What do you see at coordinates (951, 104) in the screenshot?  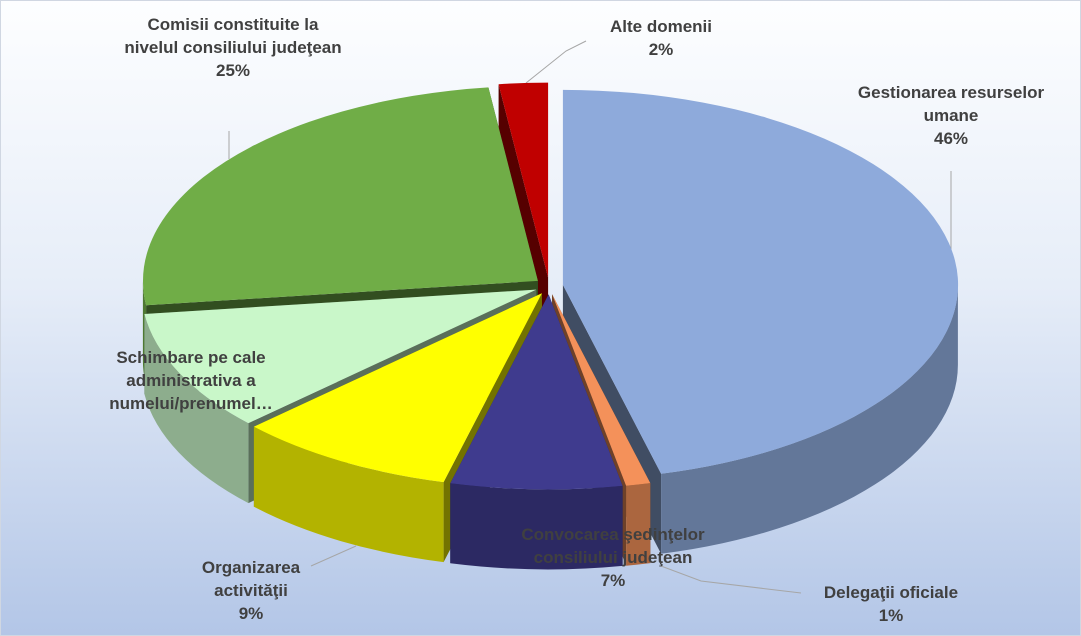 I see `category-label: Gestionarea resurselor umane` at bounding box center [951, 104].